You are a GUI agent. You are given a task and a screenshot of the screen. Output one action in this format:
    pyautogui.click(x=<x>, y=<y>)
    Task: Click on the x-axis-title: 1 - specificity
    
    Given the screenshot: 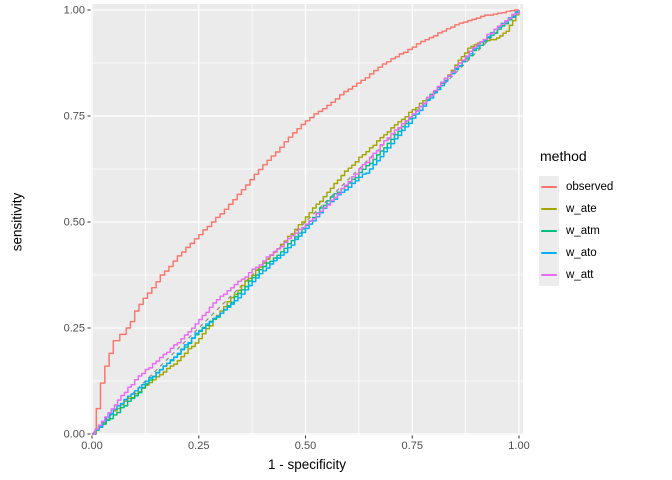 What is the action you would take?
    pyautogui.click(x=307, y=464)
    